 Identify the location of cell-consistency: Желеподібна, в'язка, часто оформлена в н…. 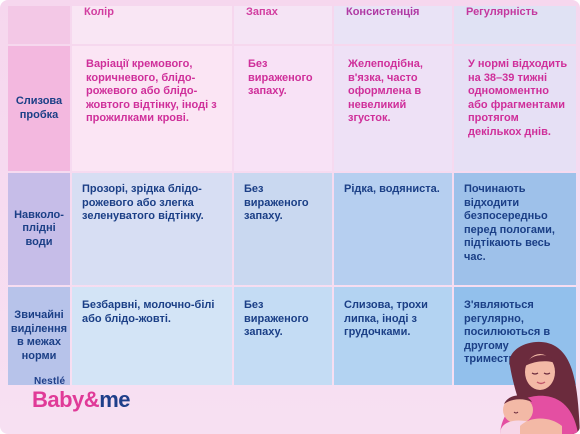
(393, 108).